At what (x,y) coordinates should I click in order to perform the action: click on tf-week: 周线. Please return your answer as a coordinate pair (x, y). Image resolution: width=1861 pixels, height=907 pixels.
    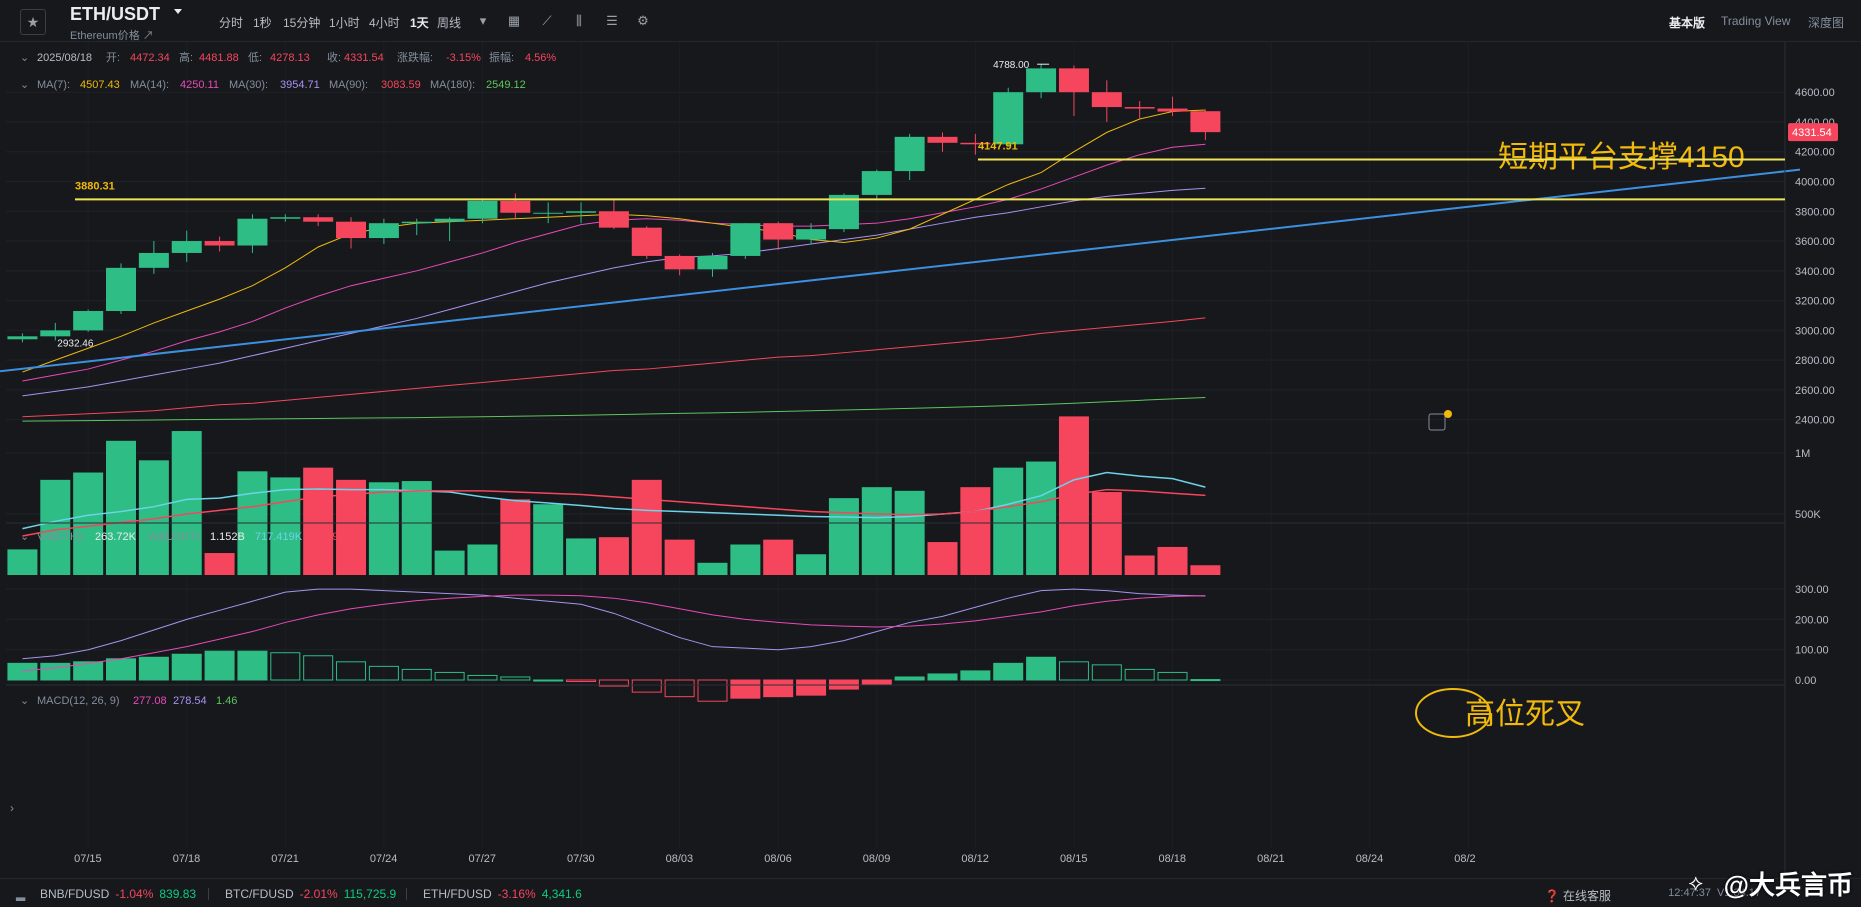
    Looking at the image, I should click on (449, 23).